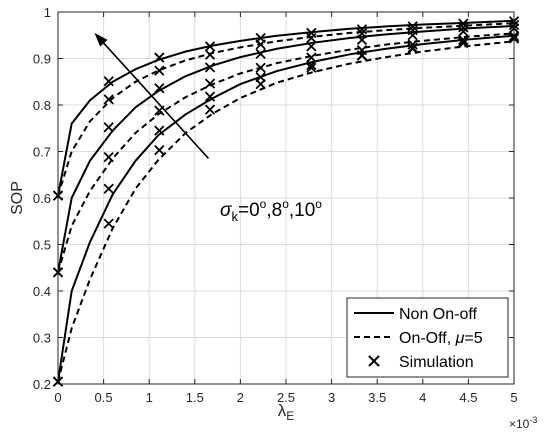  I want to click on y-tick-label-7: 0.9, so click(42, 59).